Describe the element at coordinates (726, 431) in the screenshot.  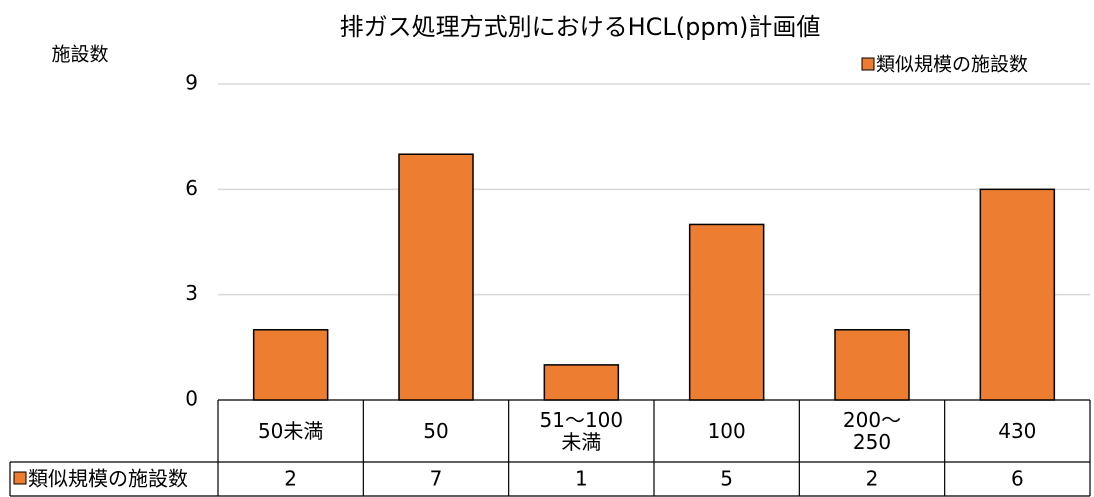
I see `x-tick-label: 100` at that location.